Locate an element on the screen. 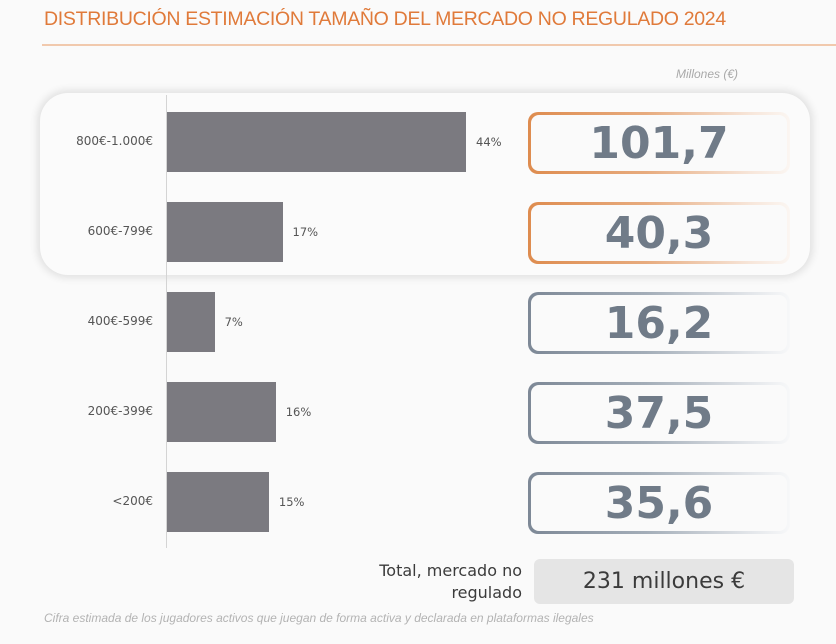 Image resolution: width=836 pixels, height=644 pixels. category-label: 600€-799€ is located at coordinates (120, 231).